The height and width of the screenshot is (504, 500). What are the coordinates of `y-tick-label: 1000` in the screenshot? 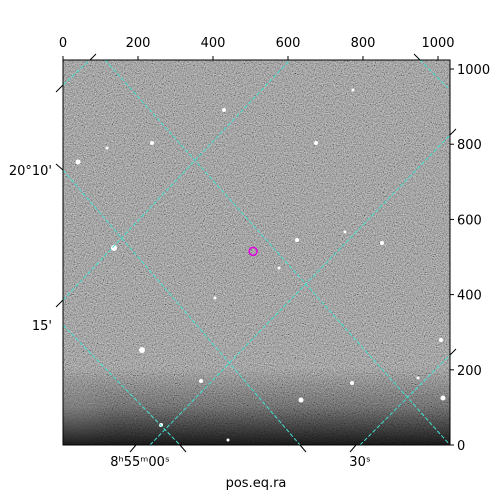 It's located at (473, 70).